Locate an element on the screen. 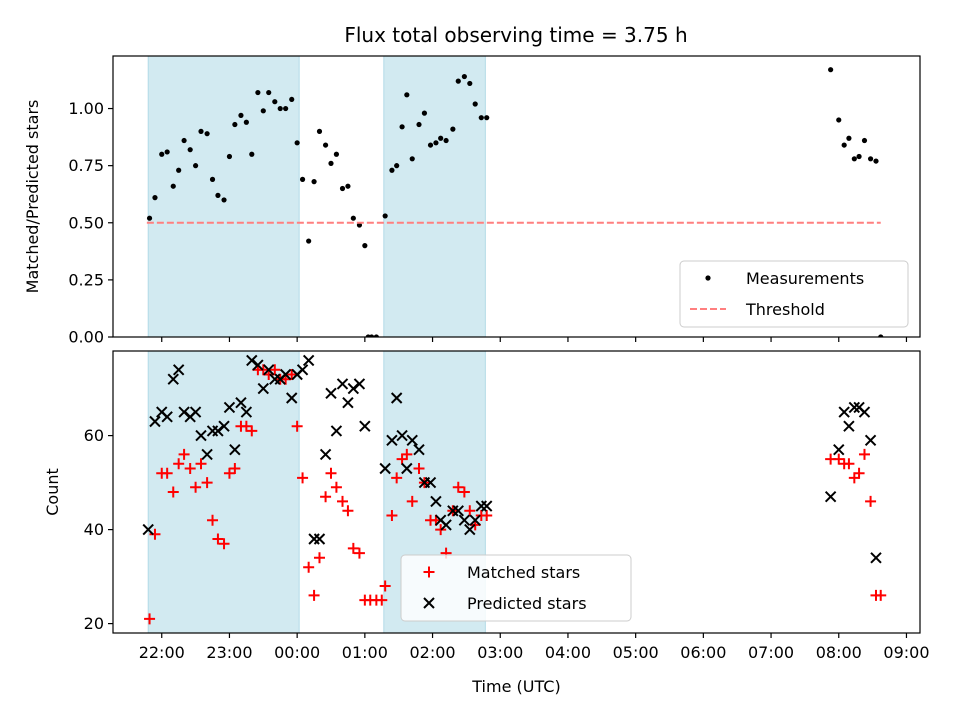 The width and height of the screenshot is (960, 720). top-ytick-label-2: 0.50 is located at coordinates (86, 222).